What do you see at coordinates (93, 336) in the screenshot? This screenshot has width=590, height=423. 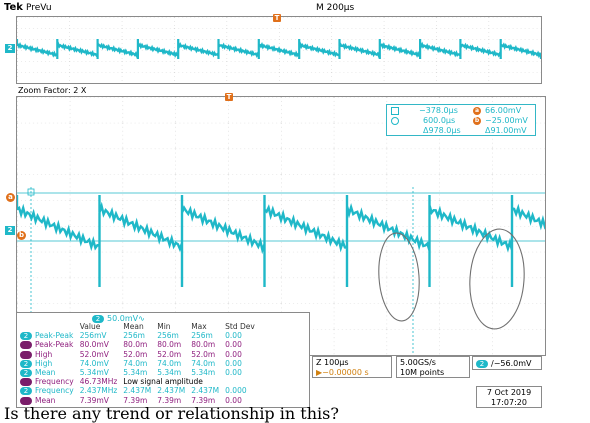 I see `measurement-value: 256mV` at bounding box center [93, 336].